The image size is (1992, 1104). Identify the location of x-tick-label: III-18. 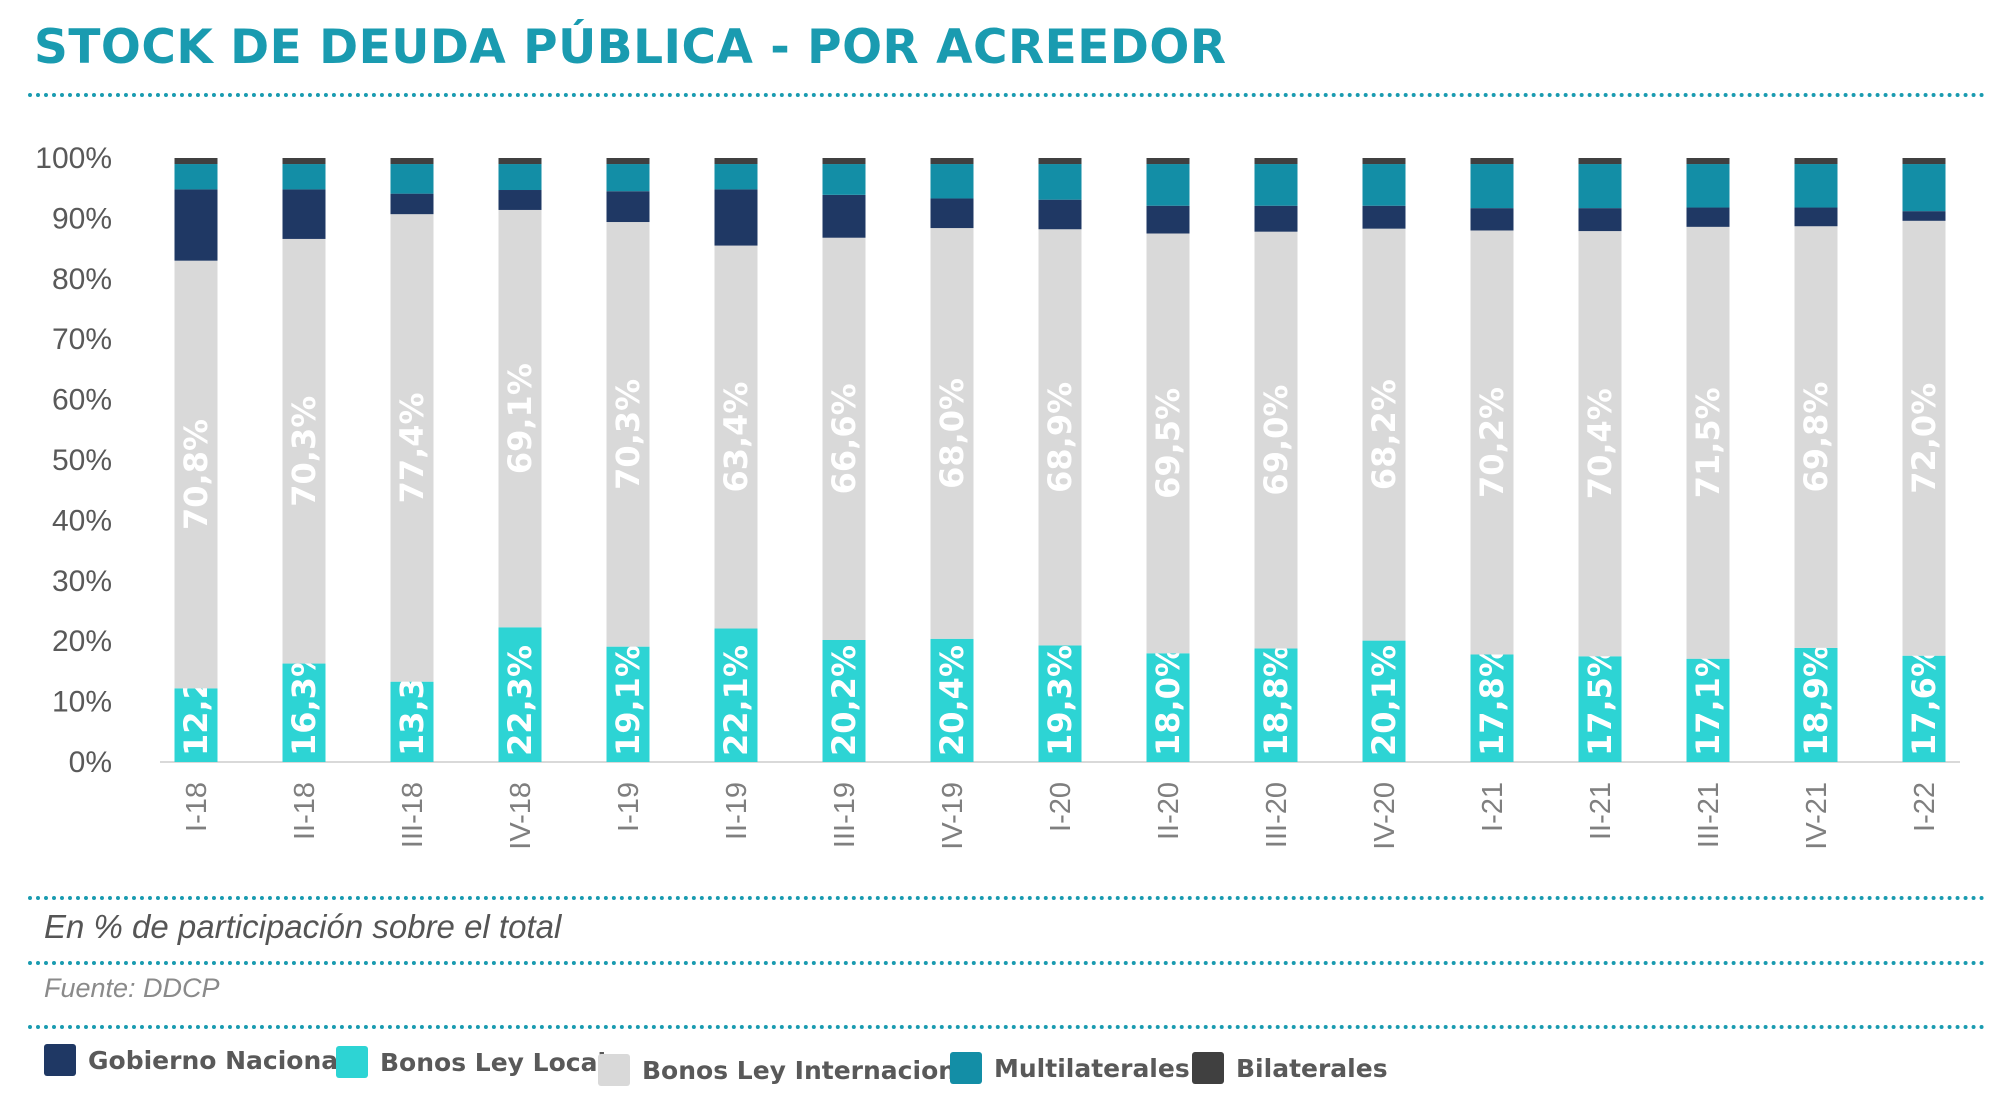
(413, 815).